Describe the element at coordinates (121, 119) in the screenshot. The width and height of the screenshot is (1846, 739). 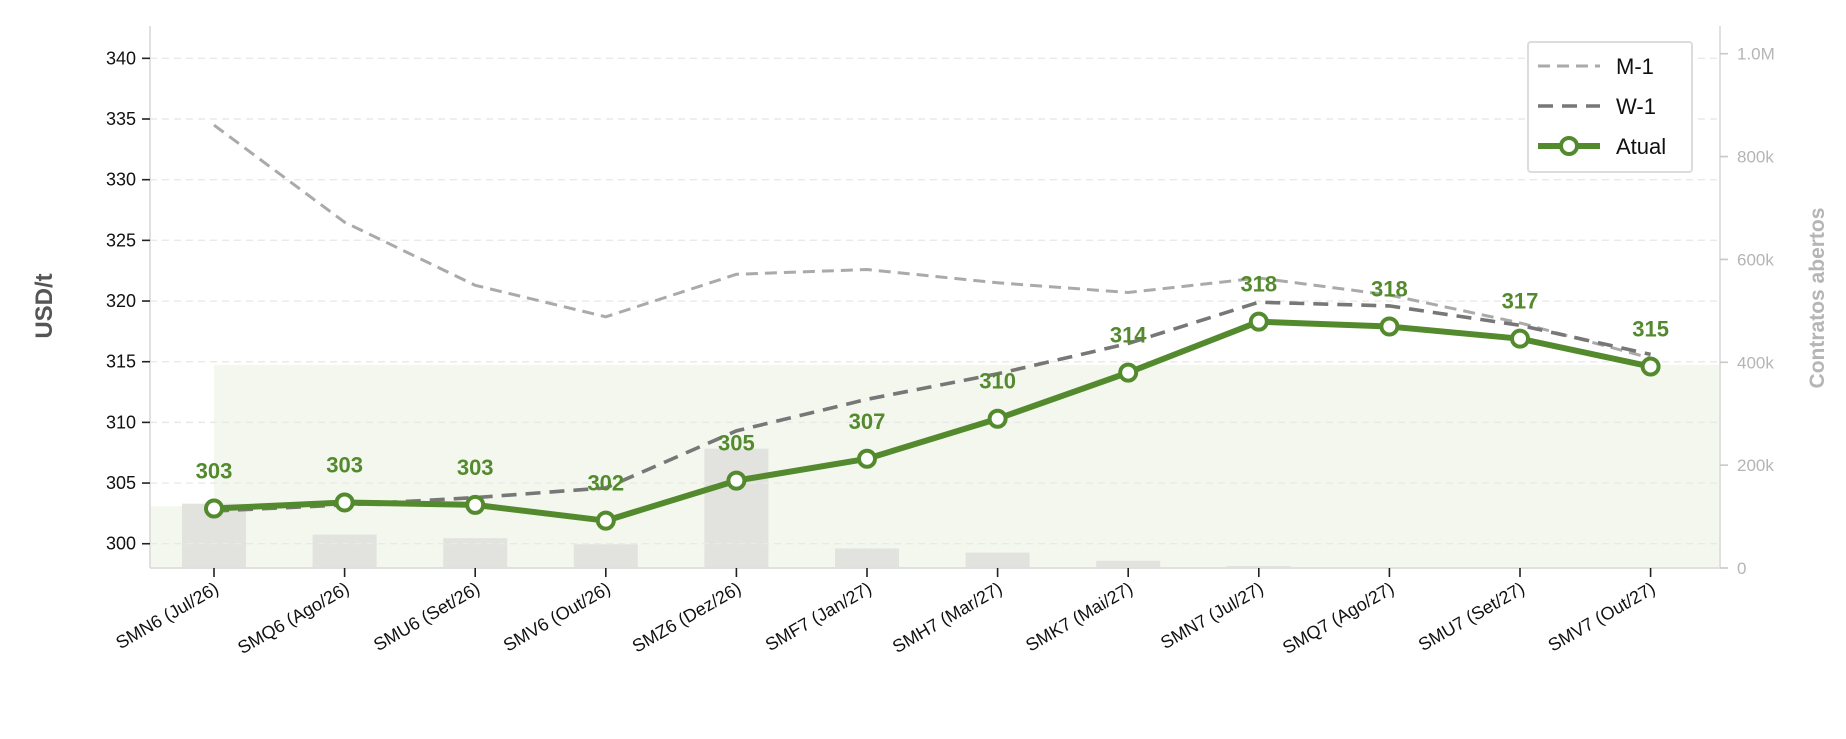
I see `y-tick-label: 335` at that location.